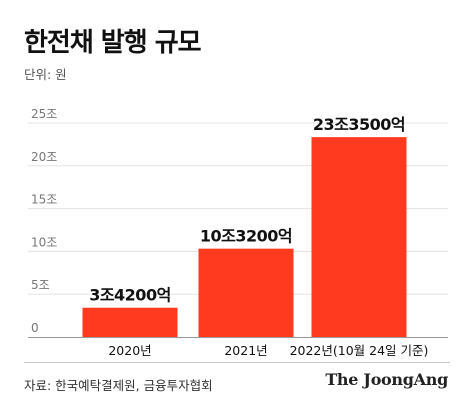 The height and width of the screenshot is (414, 474). Describe the element at coordinates (118, 385) in the screenshot. I see `source-note: 자료: 한국예탁결제원, 금융투자협회` at that location.